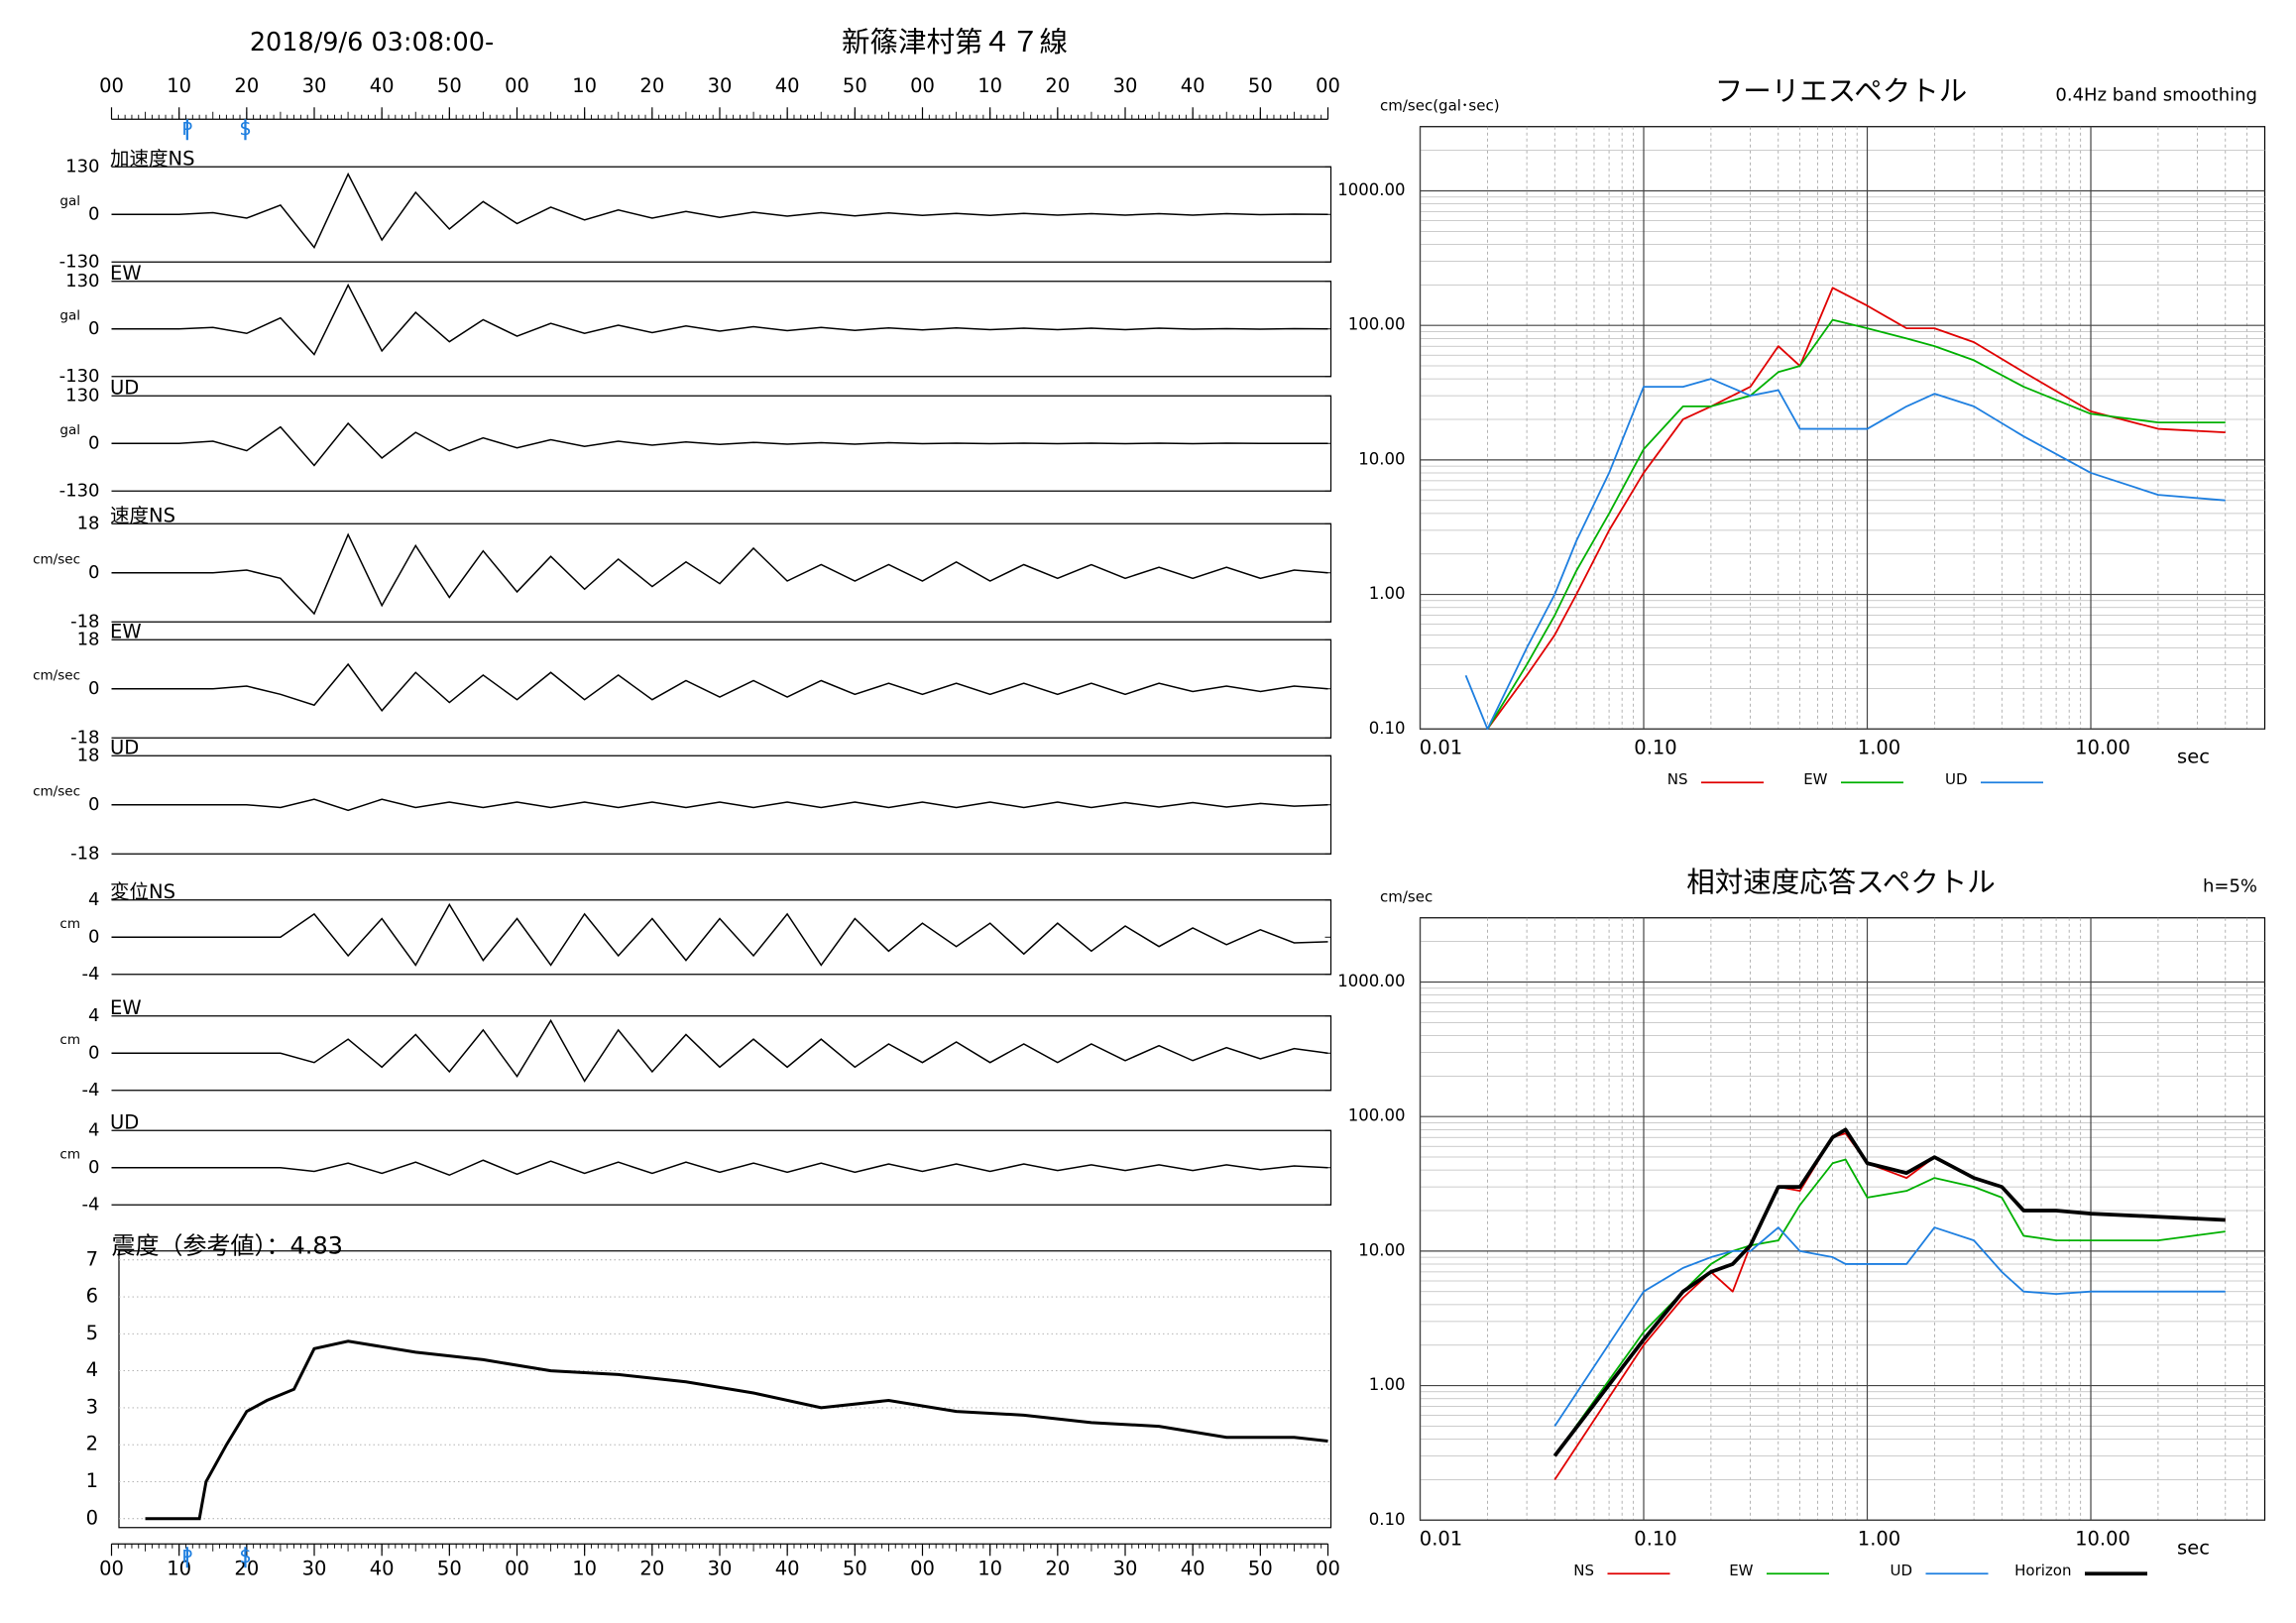  Describe the element at coordinates (228, 1245) in the screenshot. I see `chart-title: 震度（参考値）：4.83` at that location.